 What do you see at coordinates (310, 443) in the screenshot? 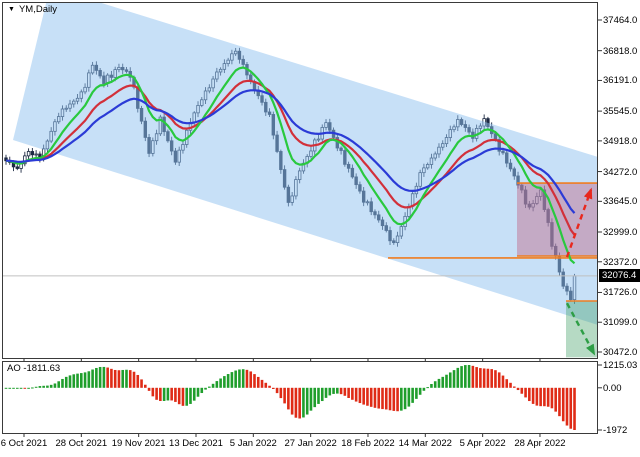
I see `date-axis-label: 27 Jan 2022` at bounding box center [310, 443].